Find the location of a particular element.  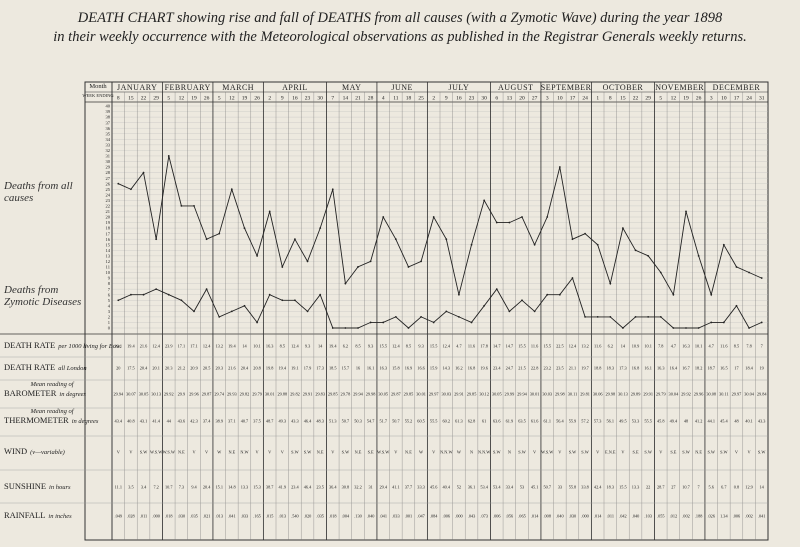

x-tick-label: 31 is located at coordinates (762, 99).